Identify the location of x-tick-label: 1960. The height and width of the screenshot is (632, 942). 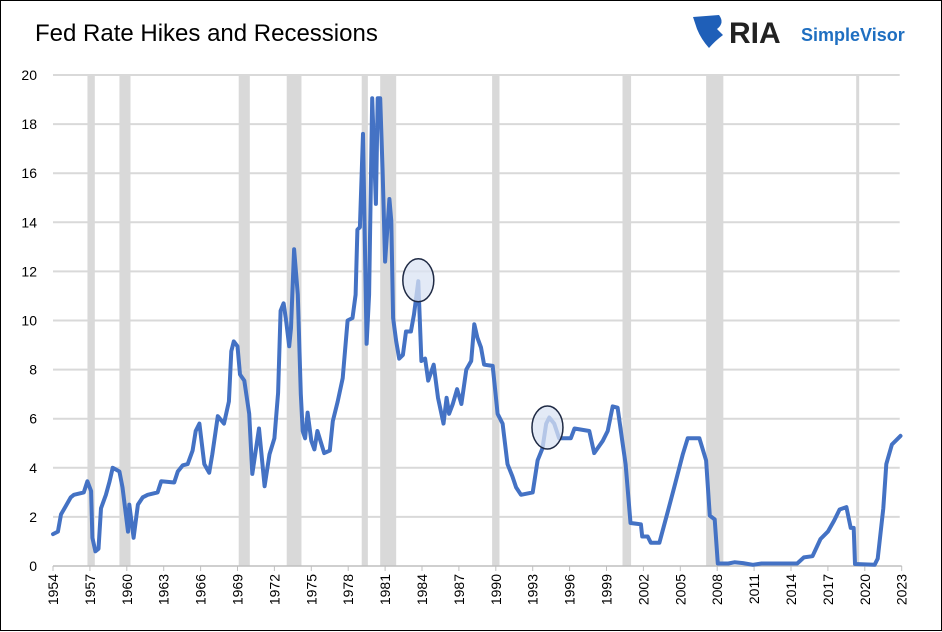
(127, 589).